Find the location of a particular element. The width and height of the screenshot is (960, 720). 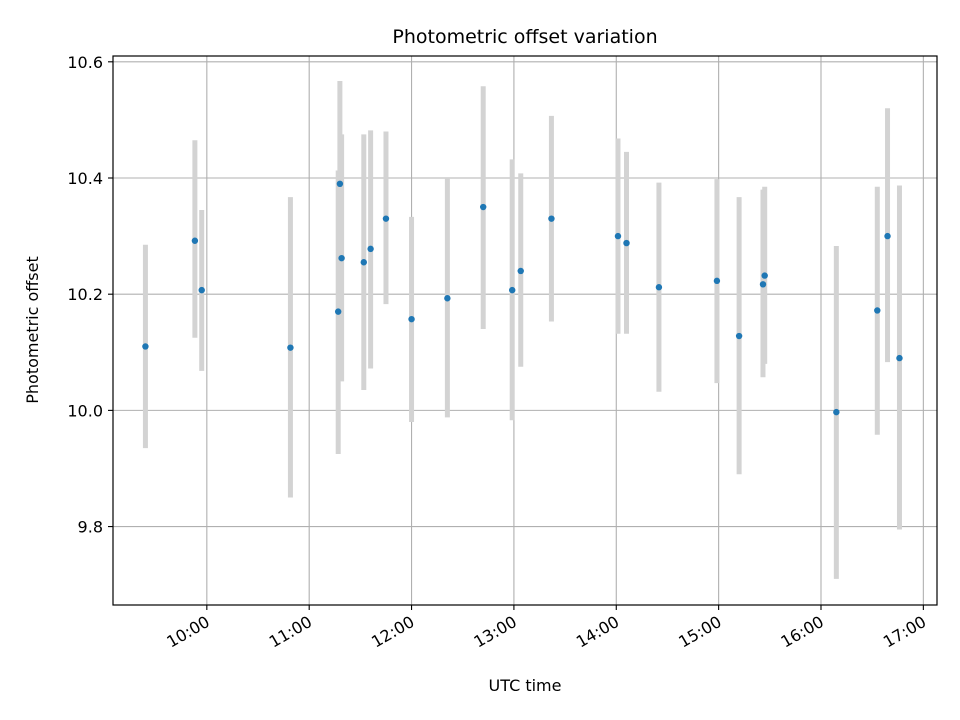

y-tick-label: 9.8 is located at coordinates (90, 527).